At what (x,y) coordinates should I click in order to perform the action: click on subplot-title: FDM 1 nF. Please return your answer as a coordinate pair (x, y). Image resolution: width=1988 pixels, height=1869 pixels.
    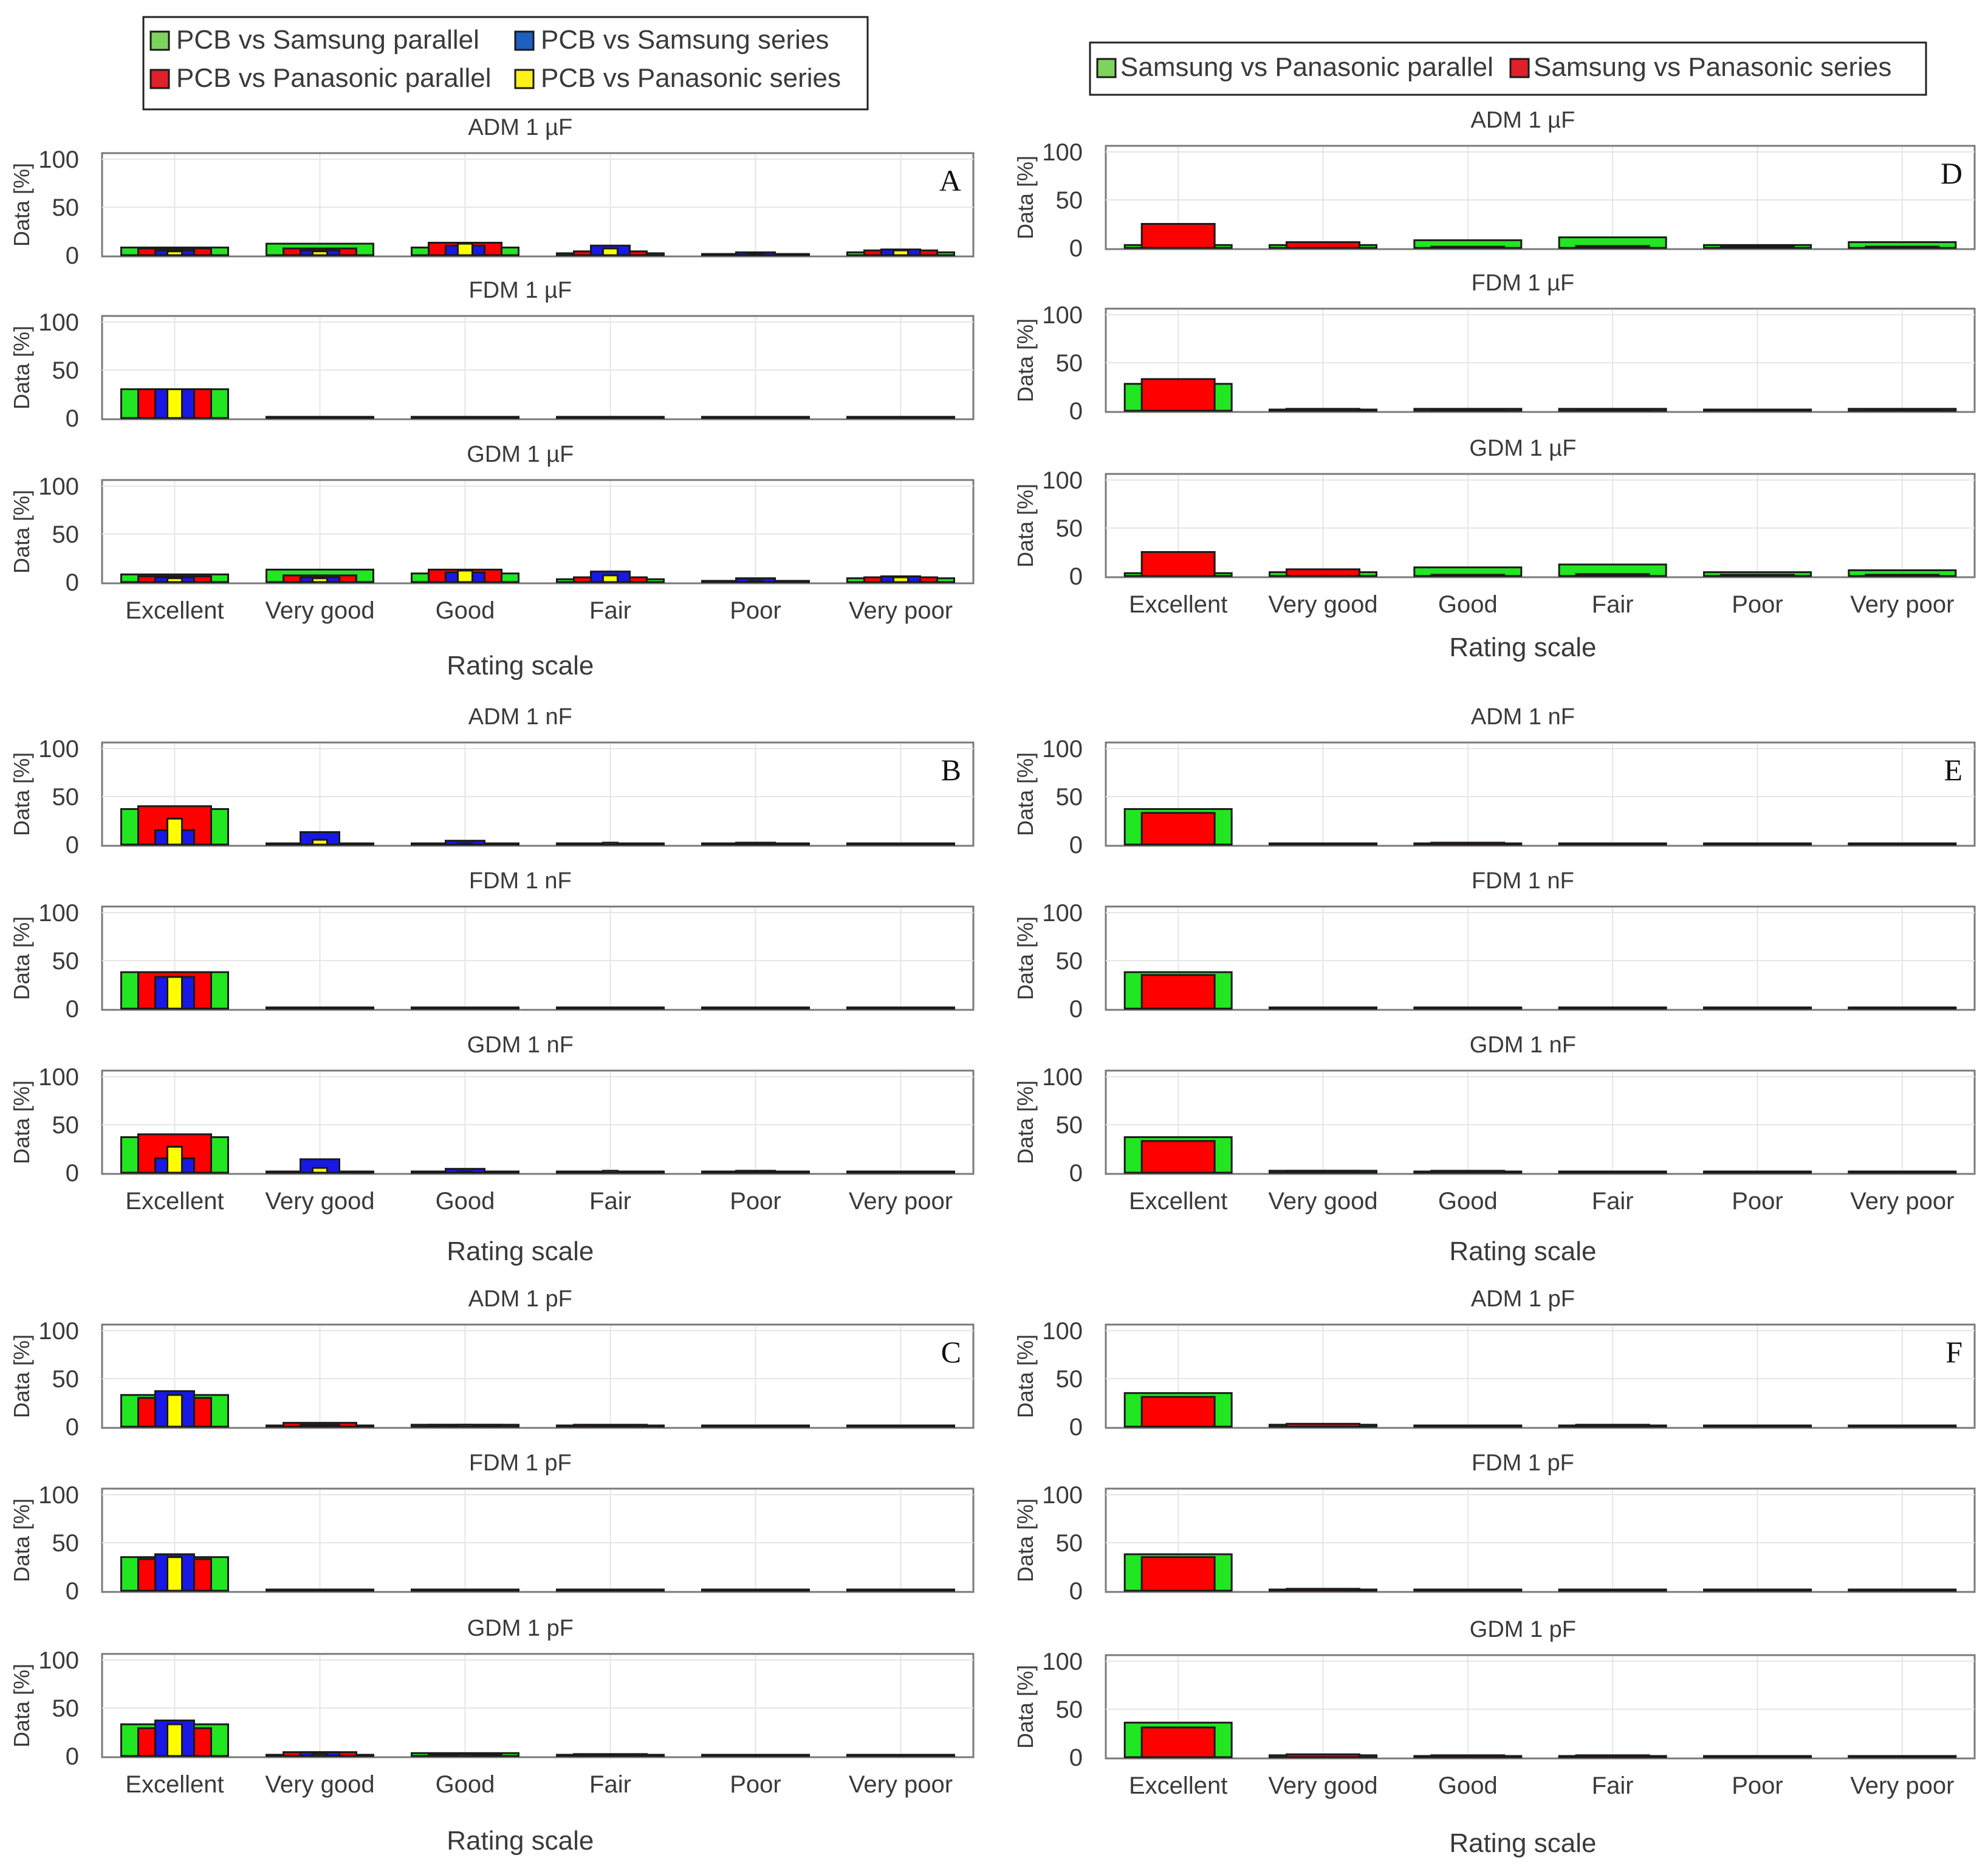
    Looking at the image, I should click on (1523, 881).